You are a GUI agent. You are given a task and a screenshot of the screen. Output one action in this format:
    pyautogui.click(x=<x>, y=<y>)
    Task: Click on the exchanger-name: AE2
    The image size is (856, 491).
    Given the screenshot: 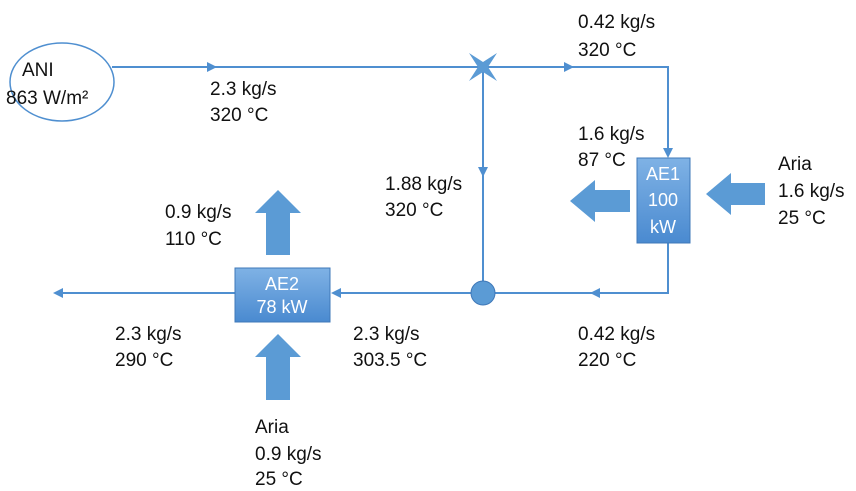 What is the action you would take?
    pyautogui.click(x=282, y=284)
    